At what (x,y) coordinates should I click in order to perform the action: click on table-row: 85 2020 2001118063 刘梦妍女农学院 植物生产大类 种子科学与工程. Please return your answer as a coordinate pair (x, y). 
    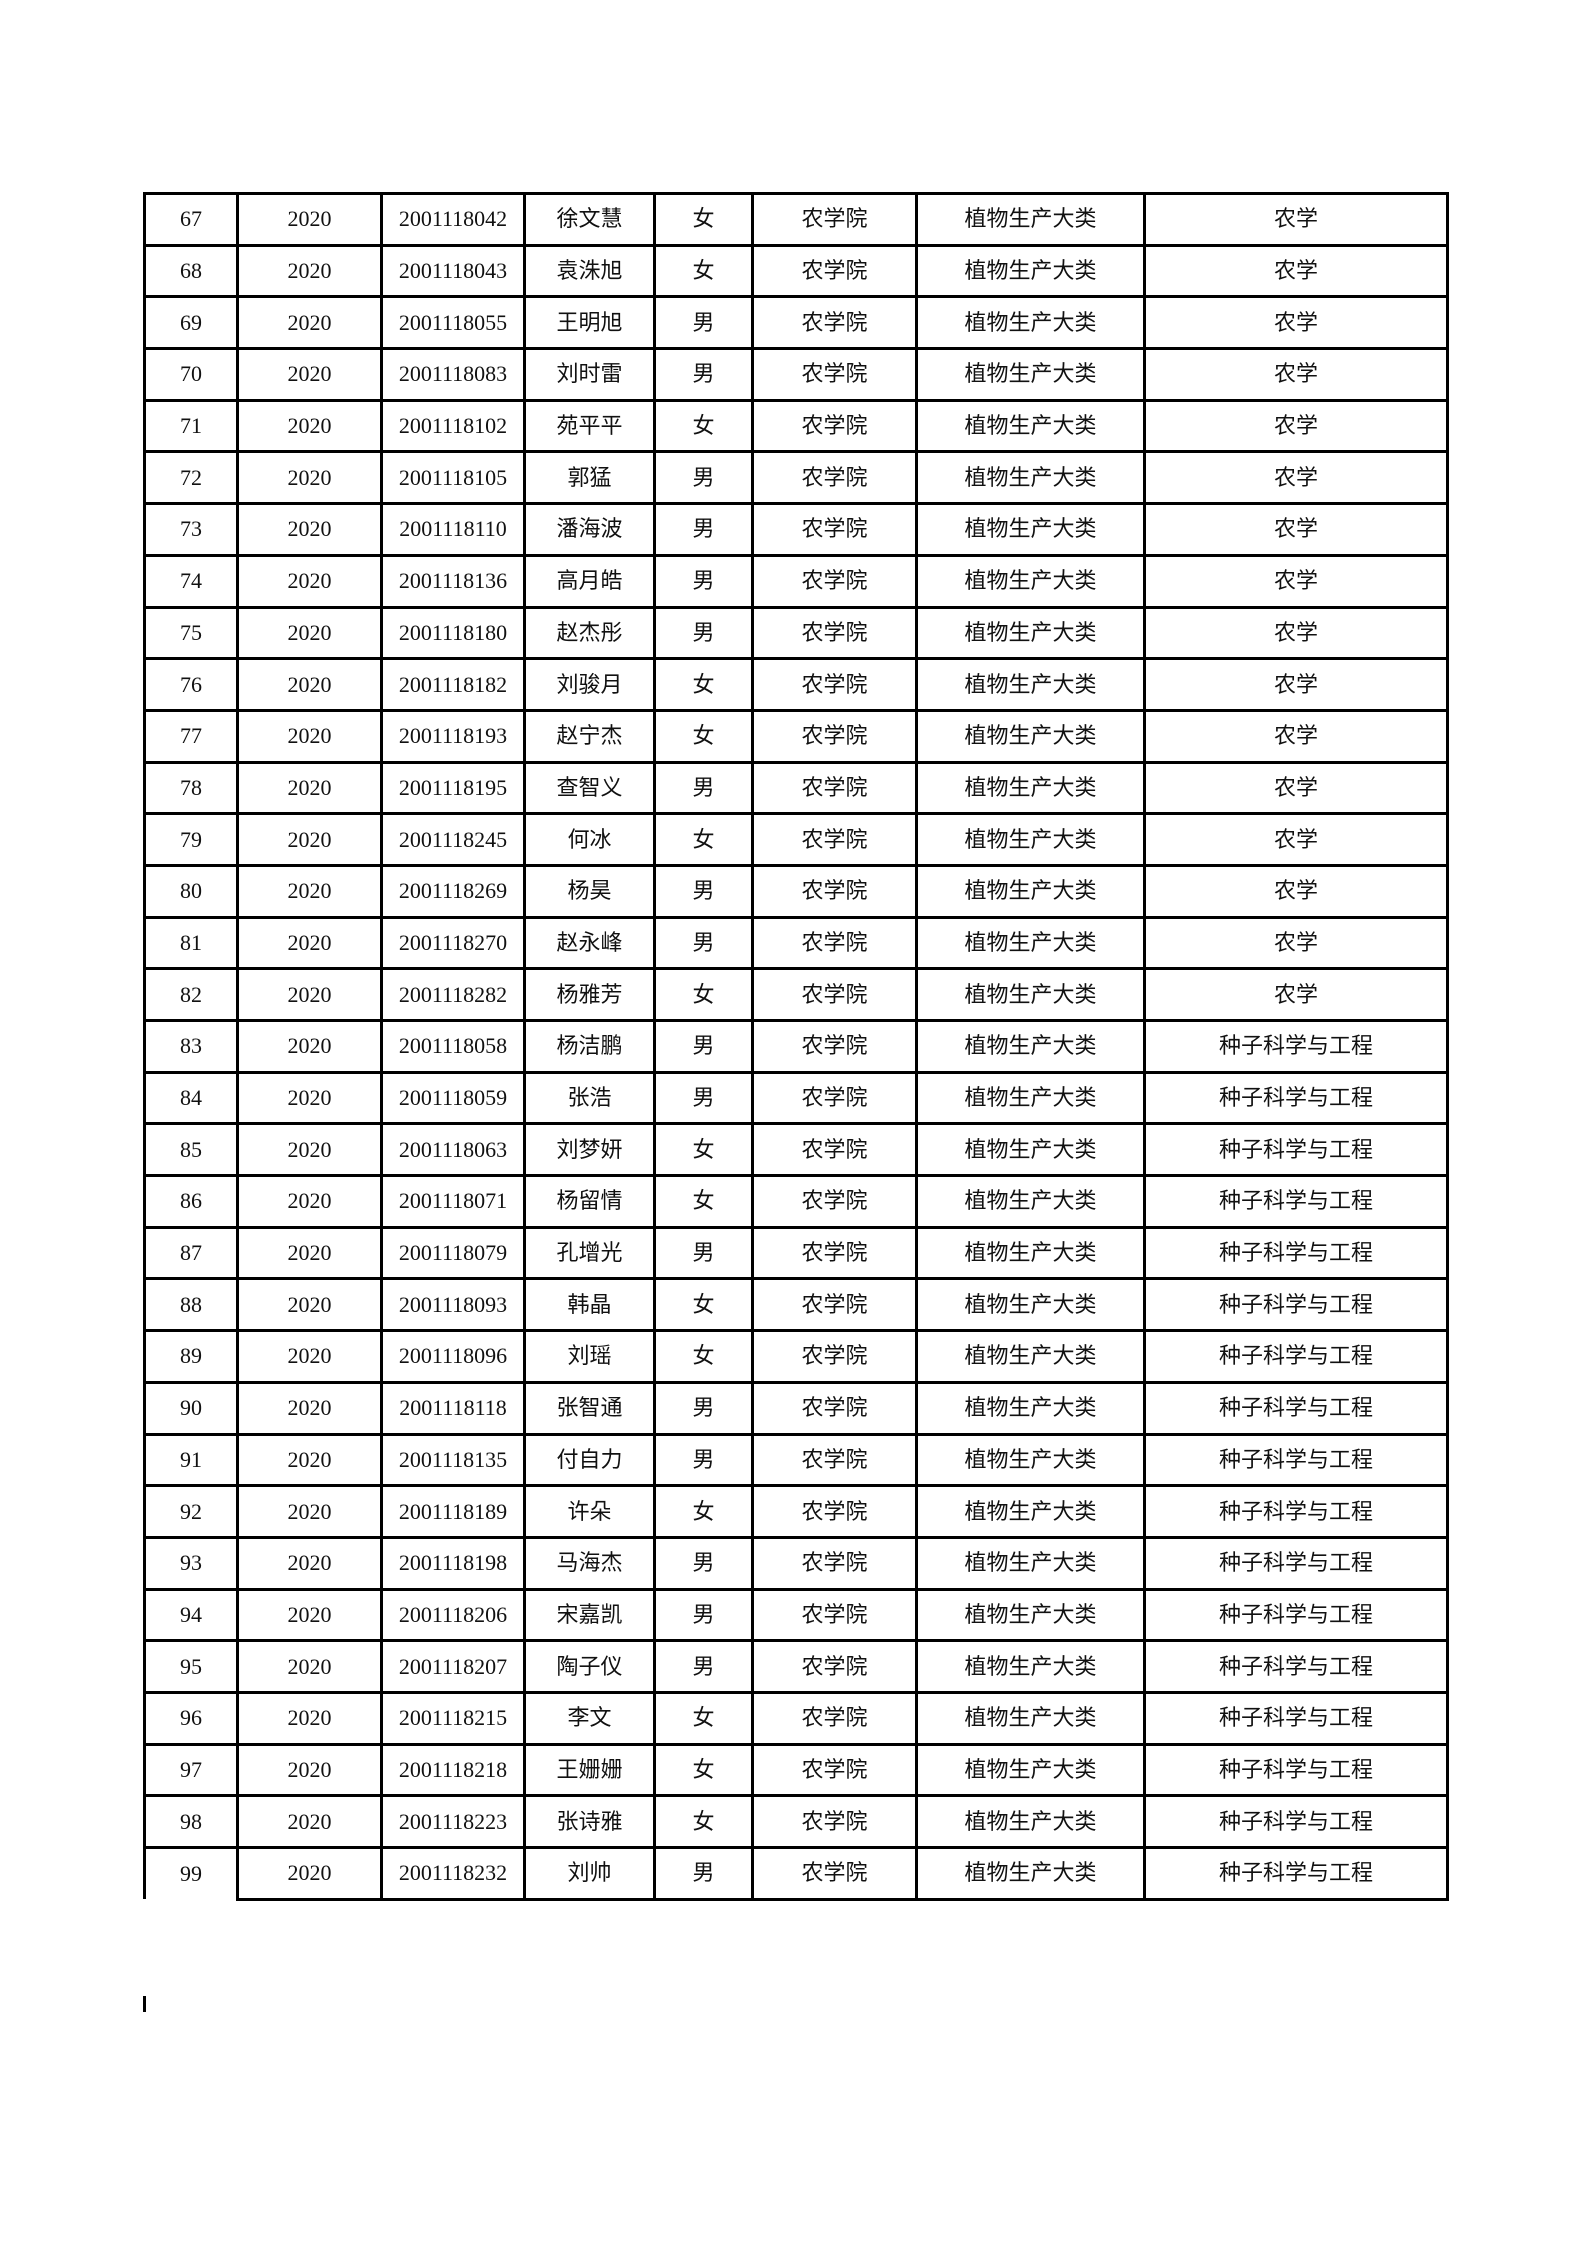
    Looking at the image, I should click on (796, 1150).